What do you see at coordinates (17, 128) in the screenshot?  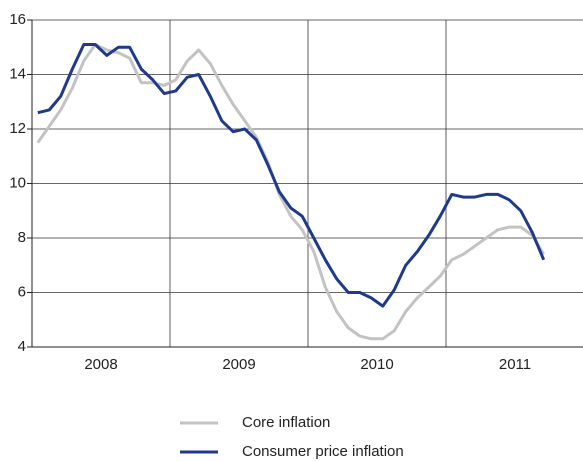 I see `y-tick-label: 12` at bounding box center [17, 128].